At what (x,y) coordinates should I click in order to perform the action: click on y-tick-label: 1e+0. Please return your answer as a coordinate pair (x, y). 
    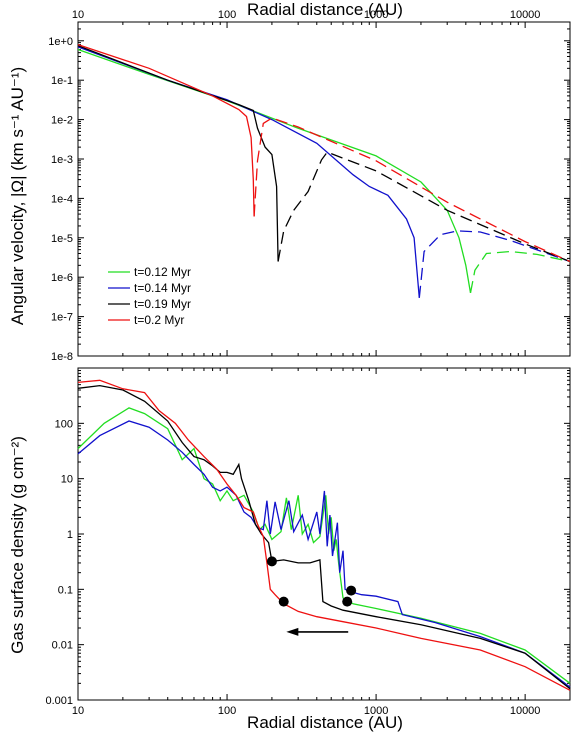
    Looking at the image, I should click on (60, 42).